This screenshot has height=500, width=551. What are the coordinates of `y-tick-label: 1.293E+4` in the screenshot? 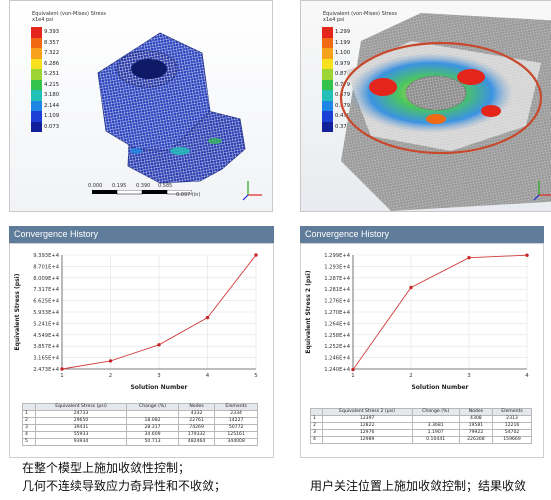 It's located at (337, 267).